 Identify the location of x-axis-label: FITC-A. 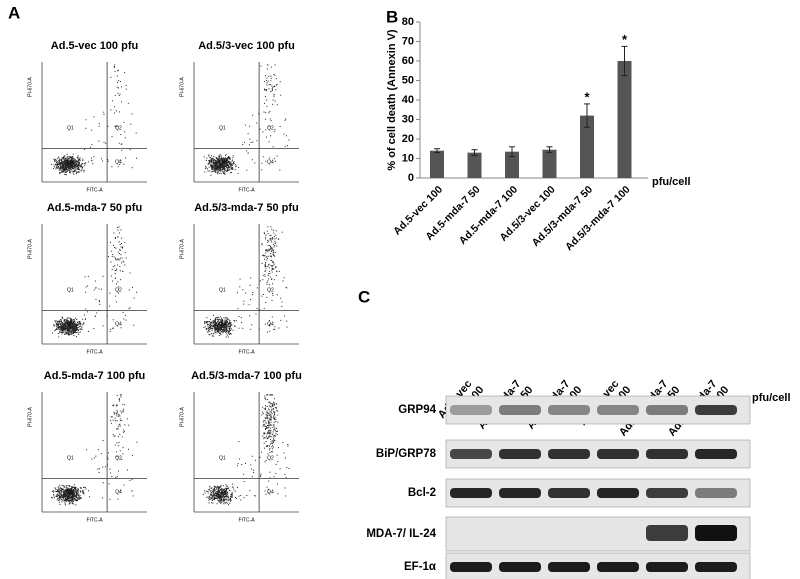
(246, 352).